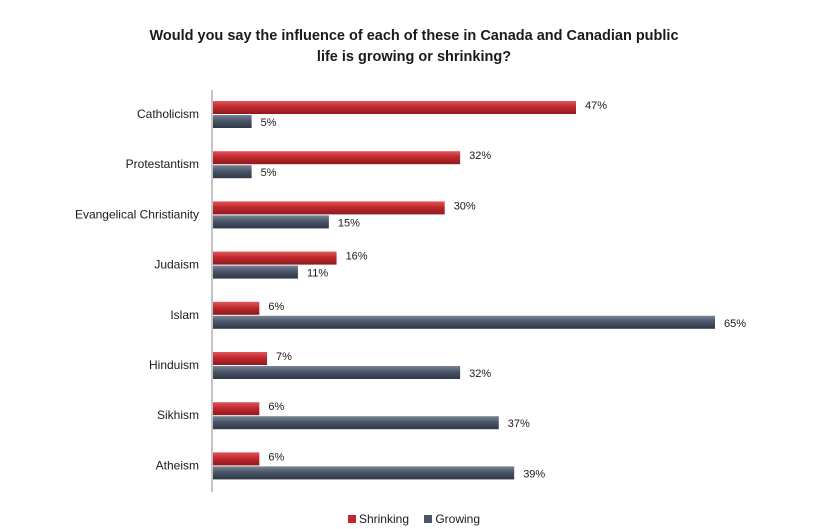  What do you see at coordinates (356, 423) in the screenshot?
I see `bar-growing-sikhism` at bounding box center [356, 423].